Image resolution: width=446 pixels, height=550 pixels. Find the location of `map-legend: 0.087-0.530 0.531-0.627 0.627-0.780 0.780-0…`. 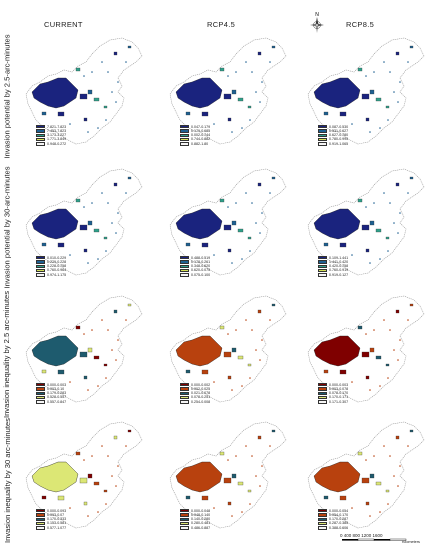

map-legend: 0.087-0.530 0.531-0.627 0.627-0.780 0.780-0… is located at coordinates (333, 135).